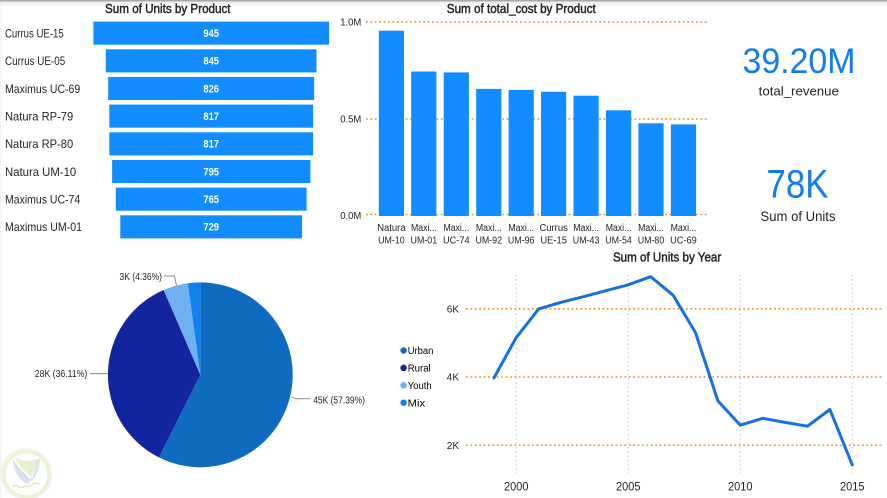  What do you see at coordinates (553, 228) in the screenshot?
I see `svg-text: Currus` at bounding box center [553, 228].